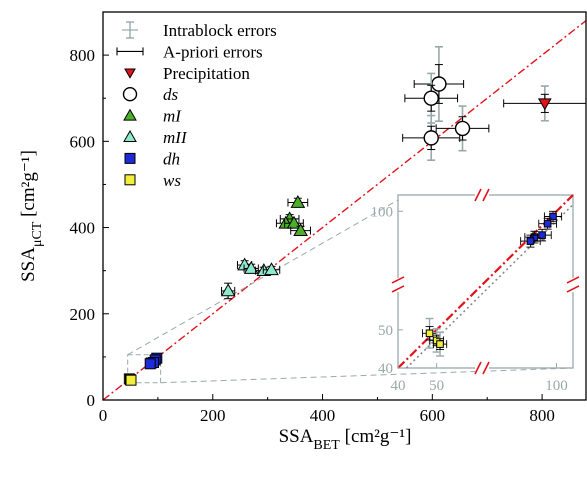 This screenshot has width=587, height=478. Describe the element at coordinates (398, 386) in the screenshot. I see `inset-x-tick-label: 40` at that location.